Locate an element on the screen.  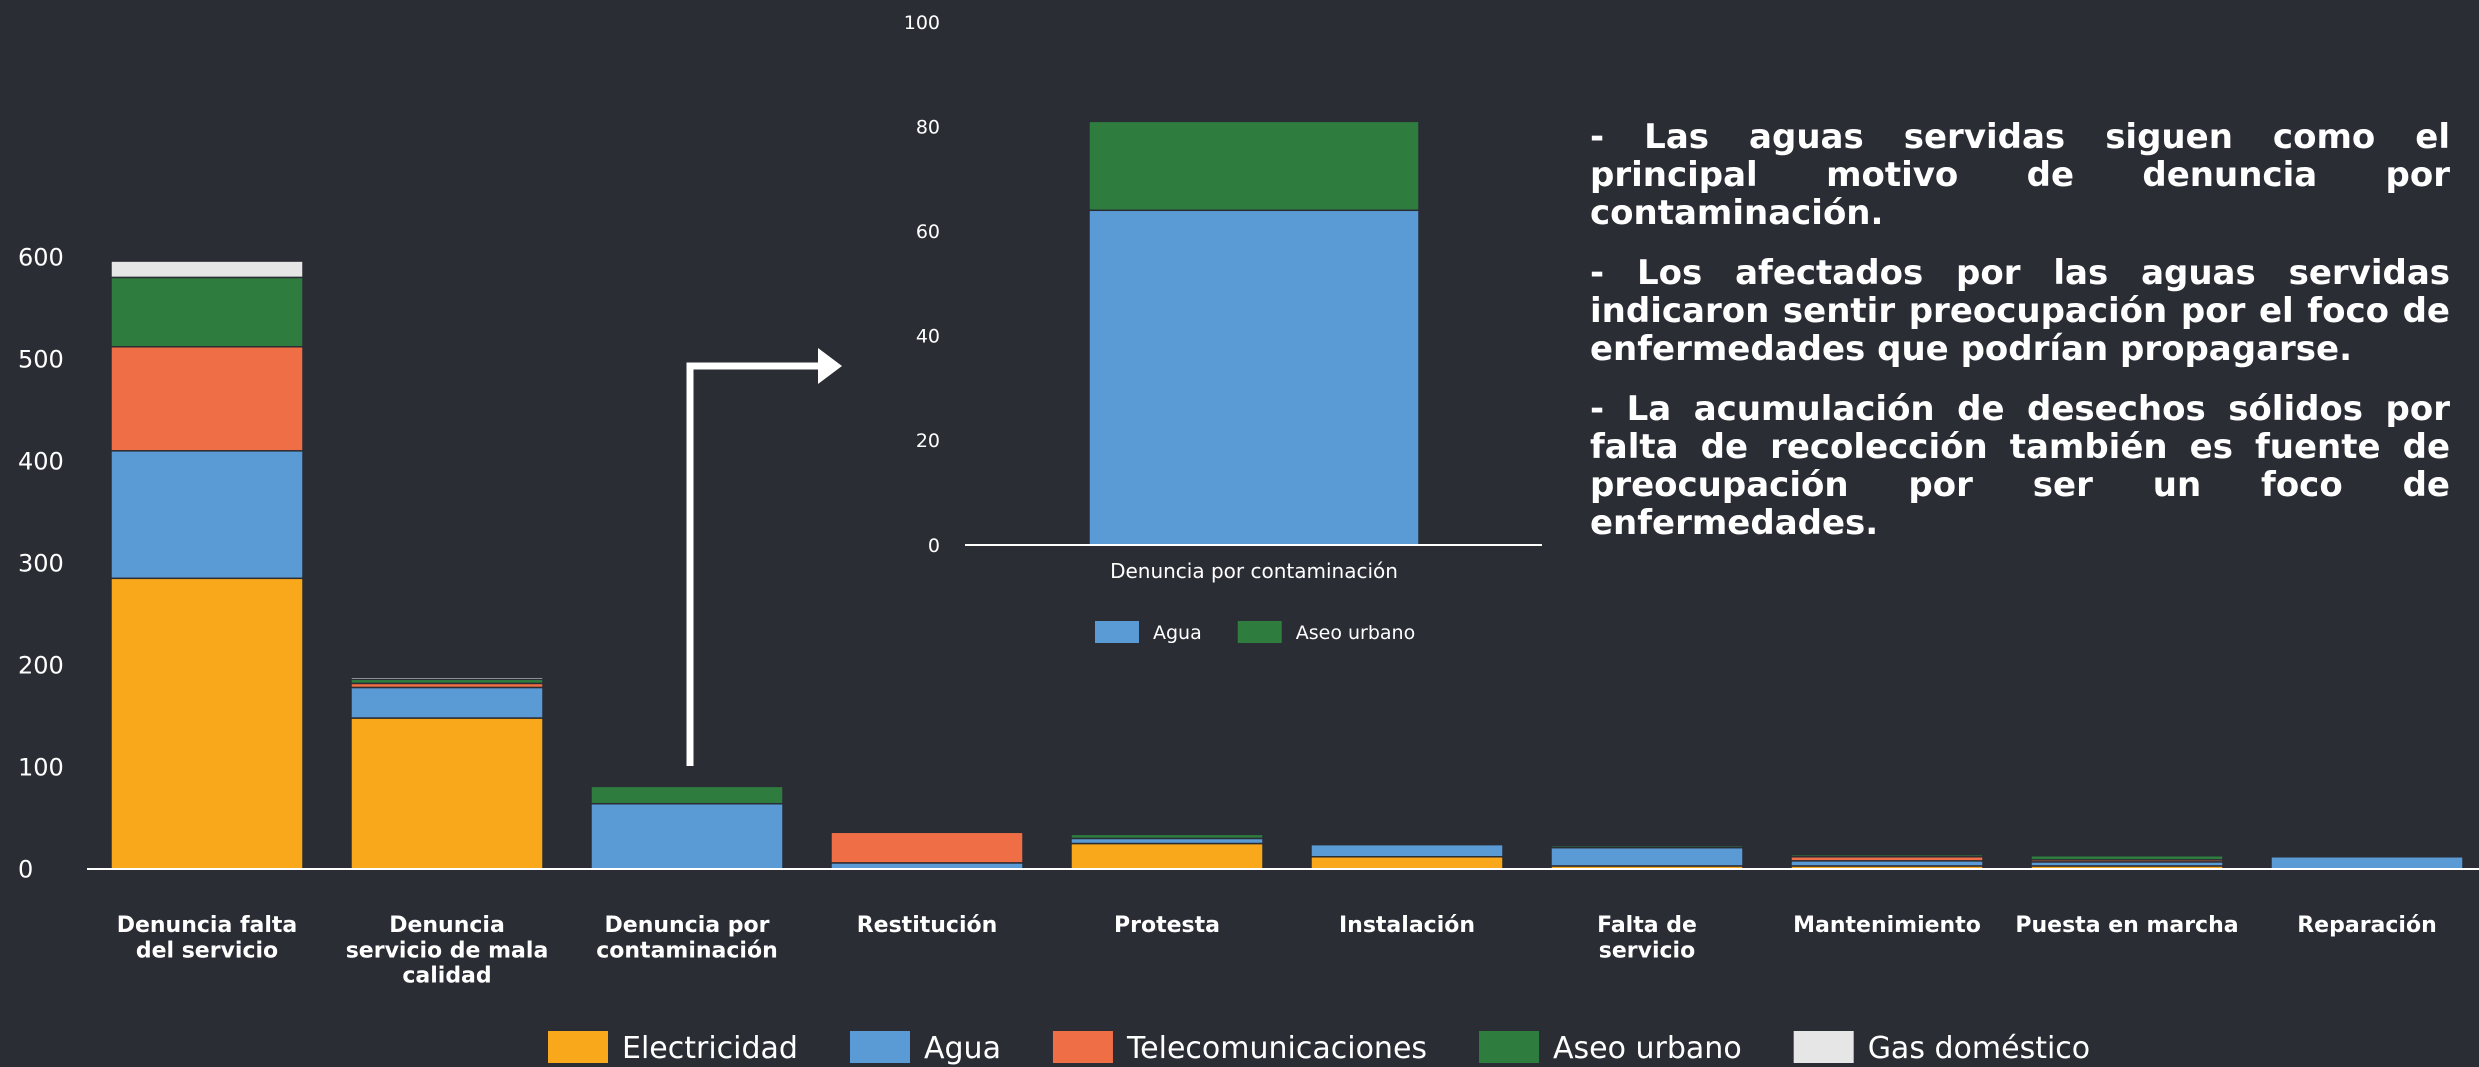
main-x-label-falta-de-servicio: Falta de servicio is located at coordinates (1647, 938).